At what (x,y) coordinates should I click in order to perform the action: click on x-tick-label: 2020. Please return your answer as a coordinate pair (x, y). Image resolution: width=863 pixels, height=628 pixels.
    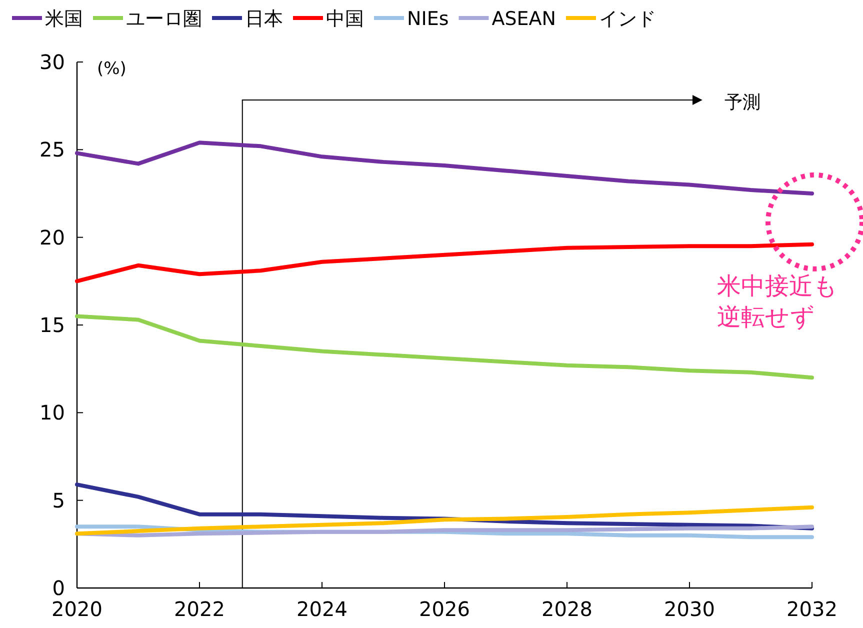
    Looking at the image, I should click on (77, 609).